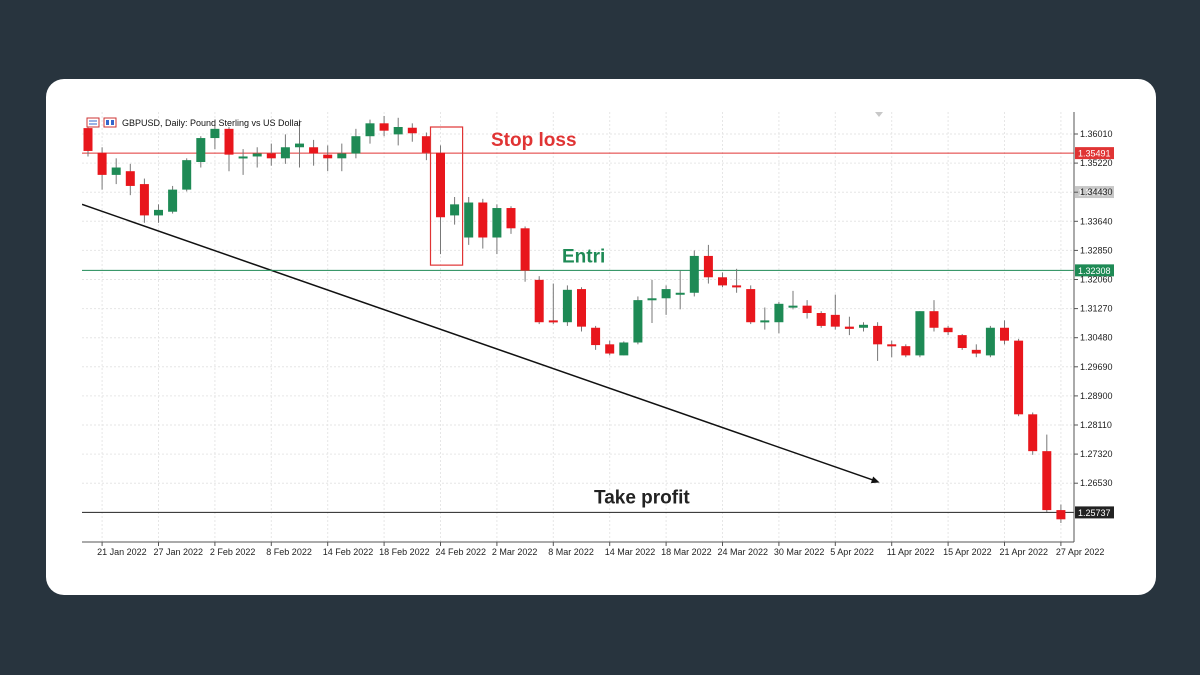 This screenshot has height=675, width=1200. What do you see at coordinates (404, 552) in the screenshot?
I see `time-tick-label: 18 Feb 2022` at bounding box center [404, 552].